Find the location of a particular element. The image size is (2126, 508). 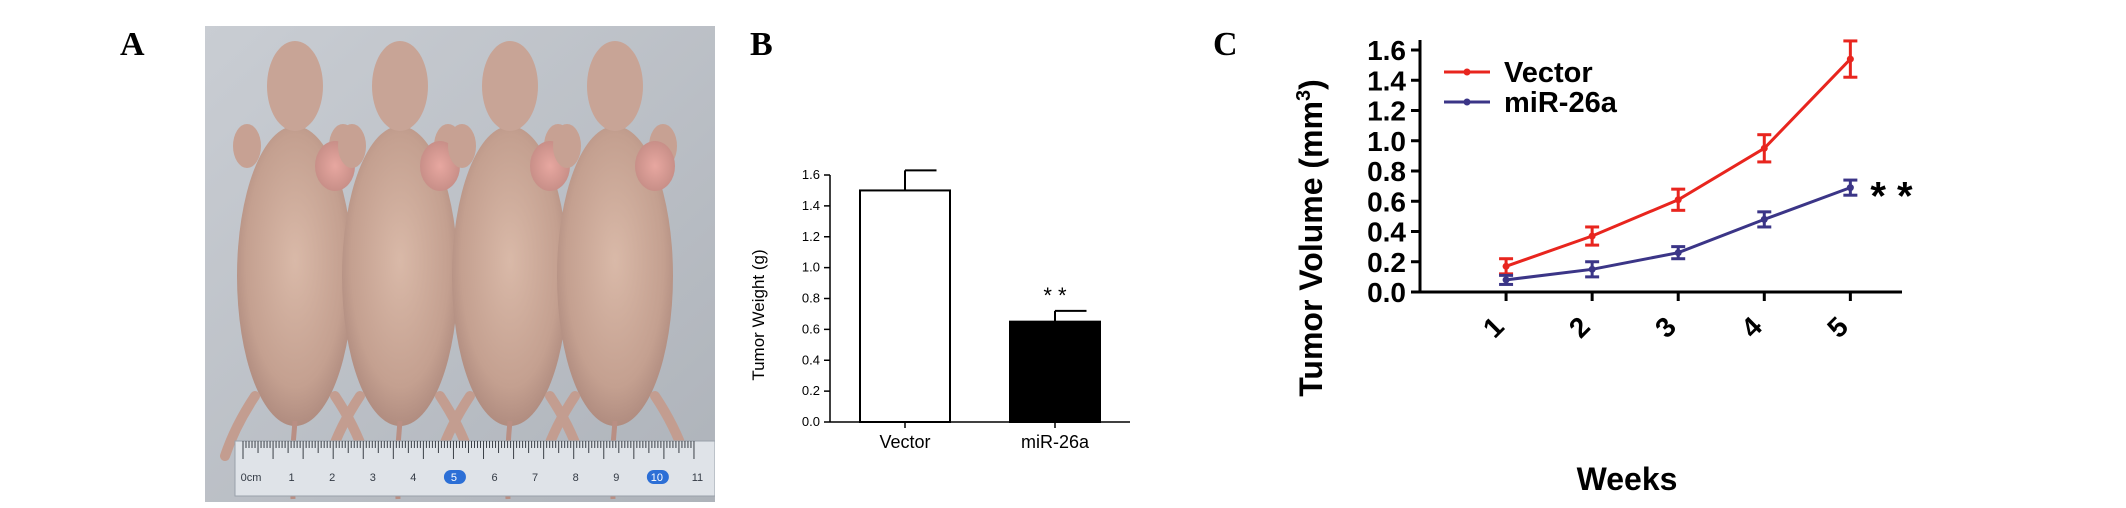

weight-y-tick-label: 1.4 is located at coordinates (811, 205).